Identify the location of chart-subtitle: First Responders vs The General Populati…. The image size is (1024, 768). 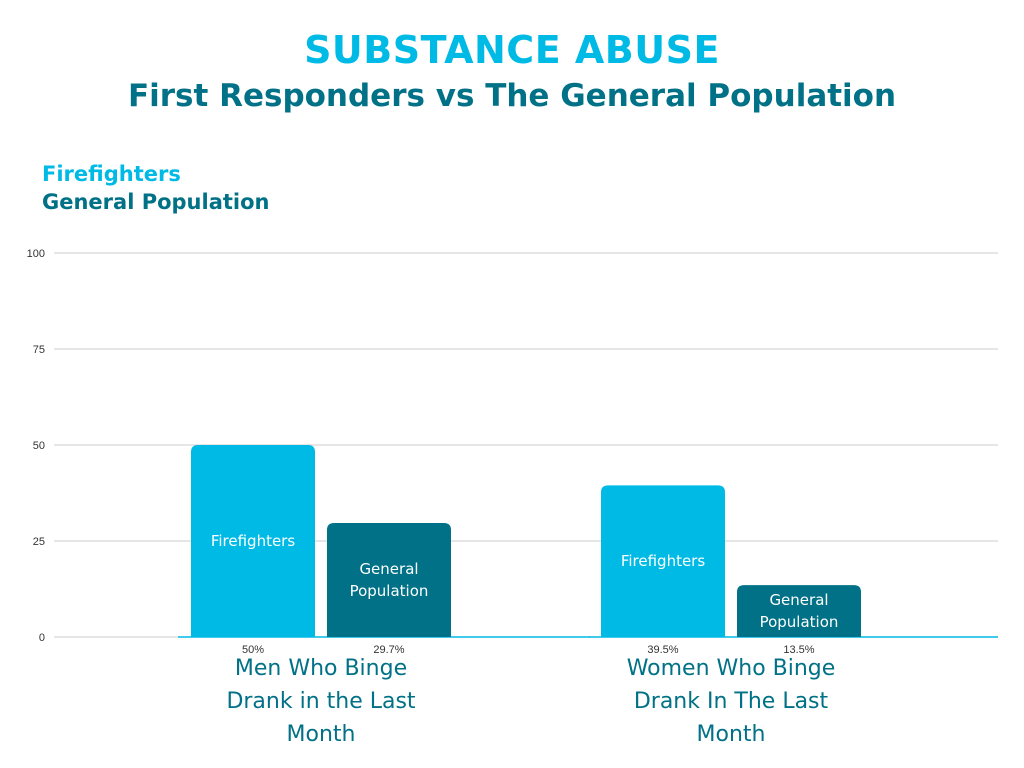
(512, 96).